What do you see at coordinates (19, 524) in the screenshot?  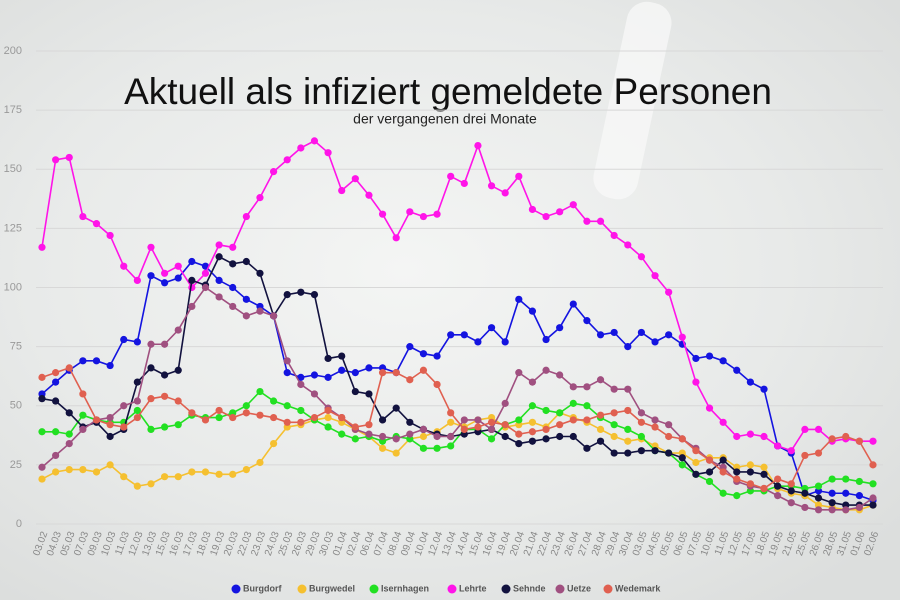 I see `y-tick-label: 0` at bounding box center [19, 524].